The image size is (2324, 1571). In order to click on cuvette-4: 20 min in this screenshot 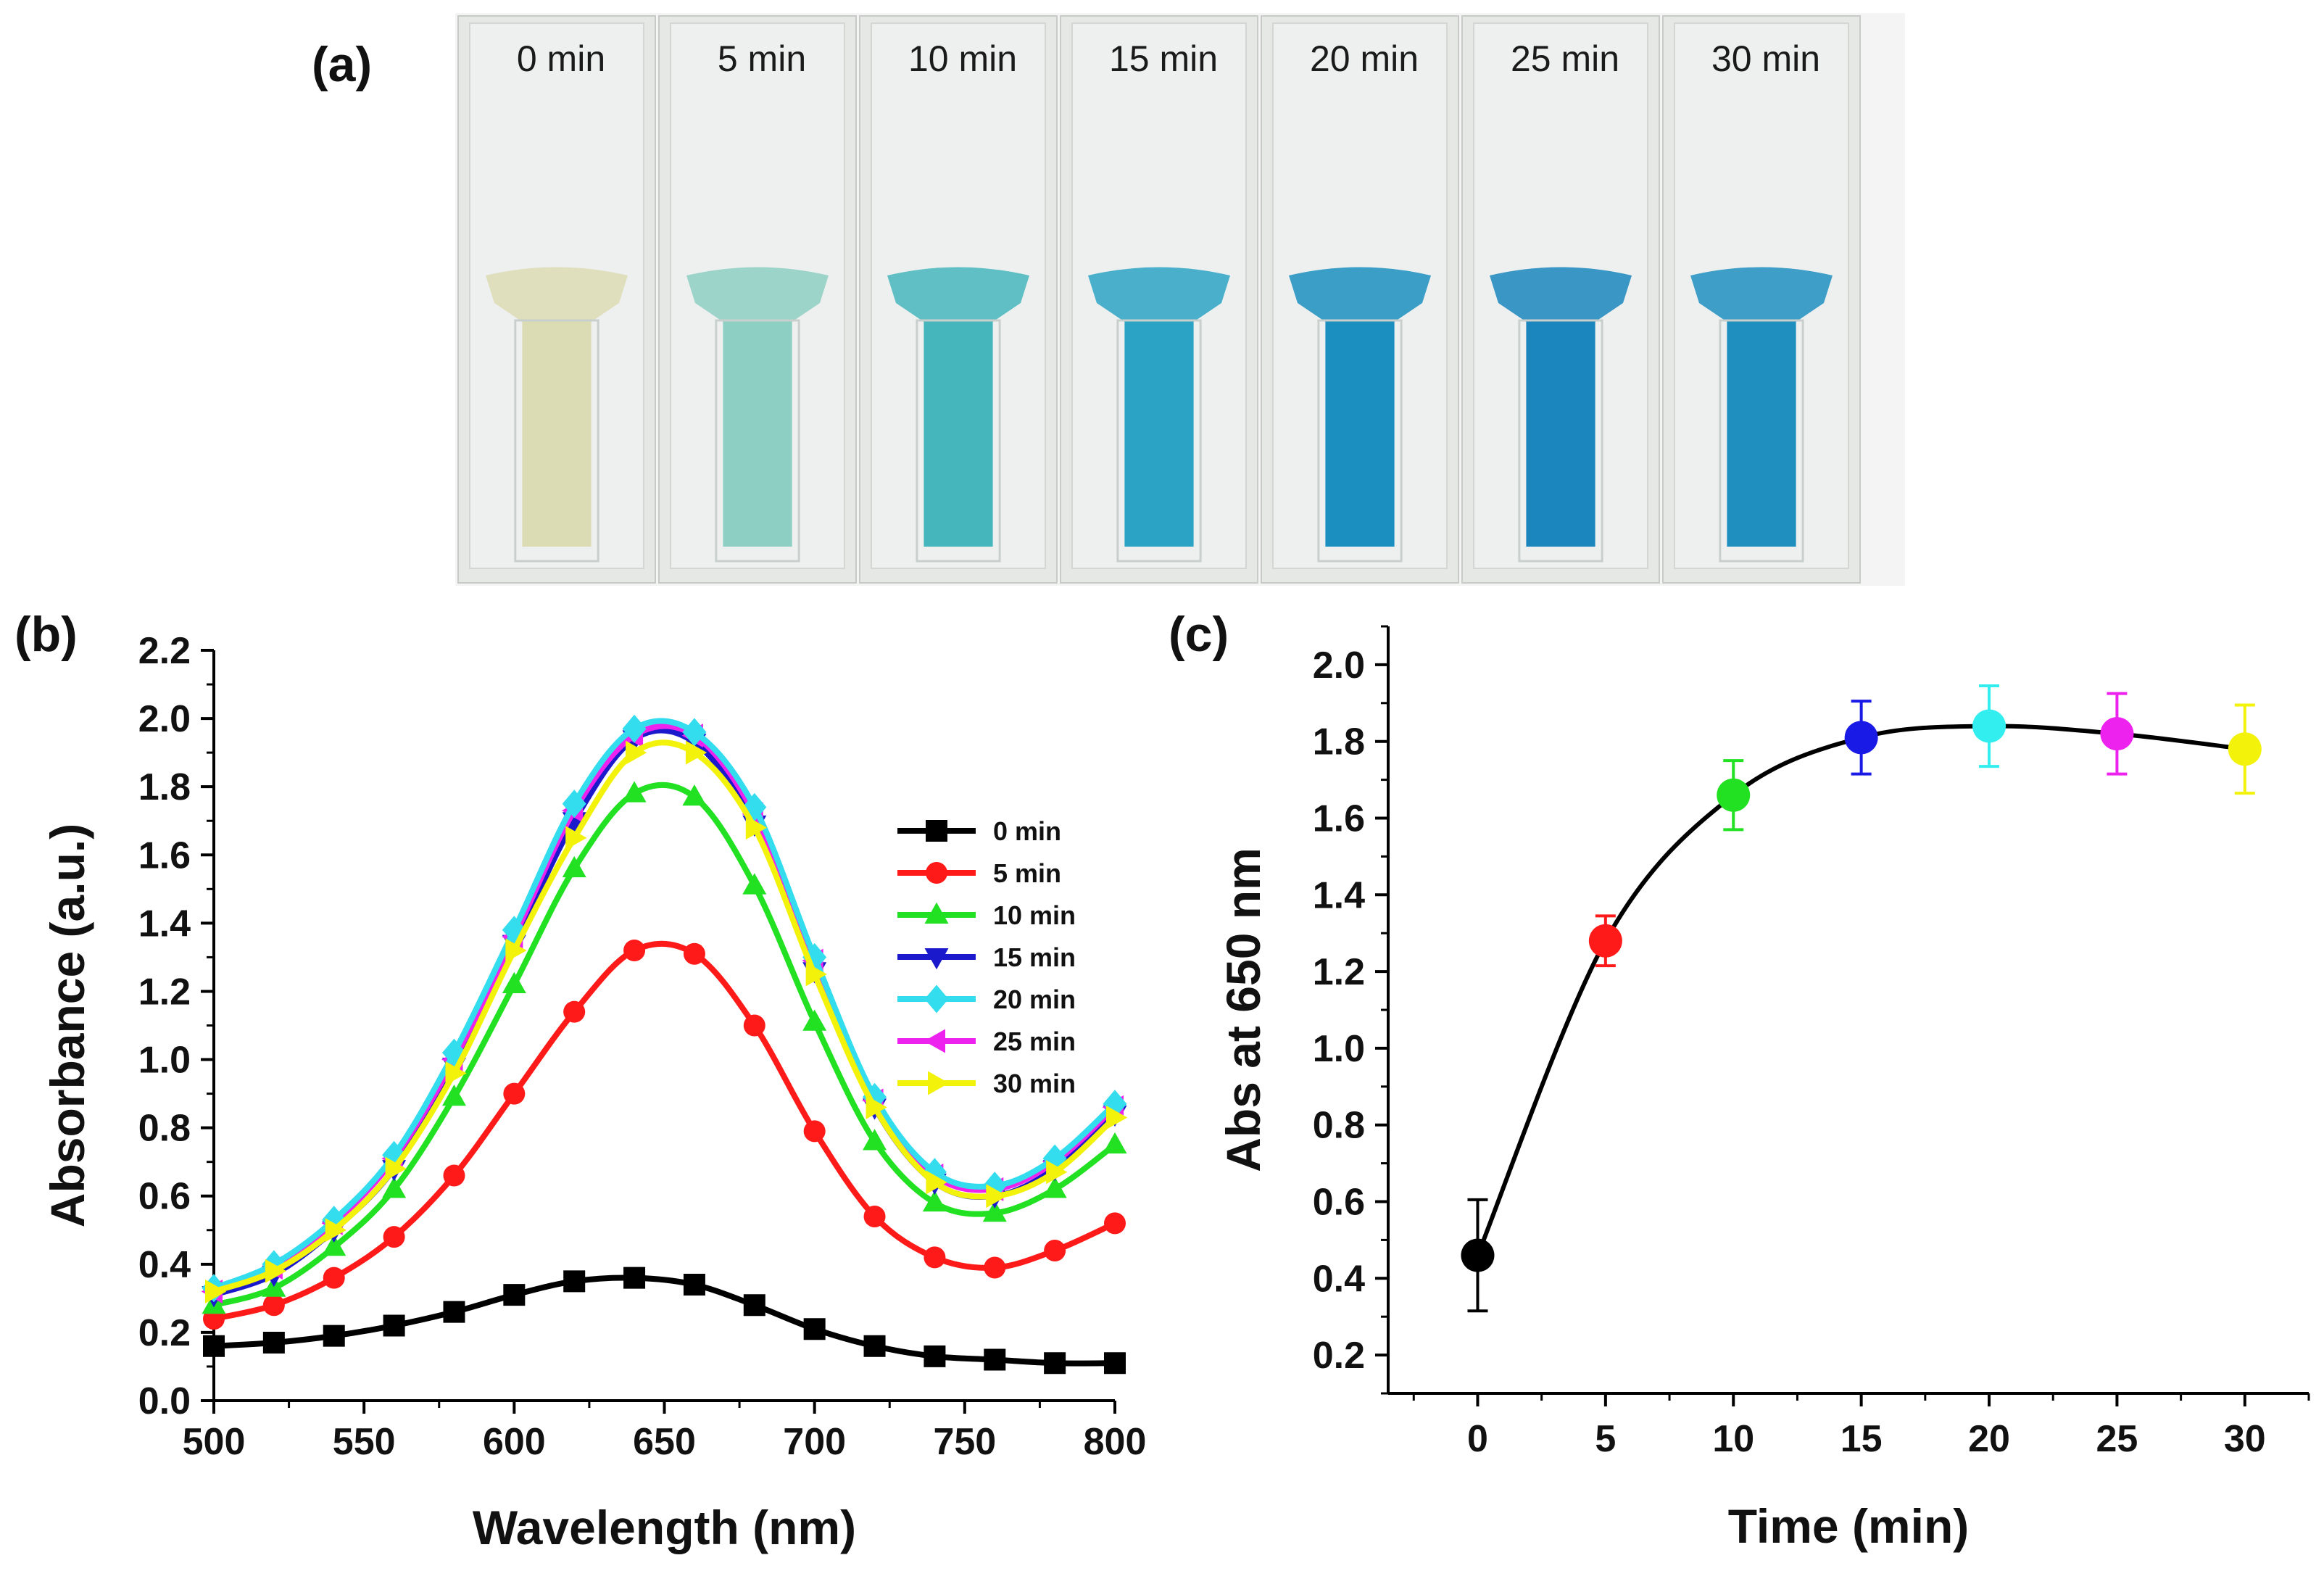, I will do `click(1360, 299)`.